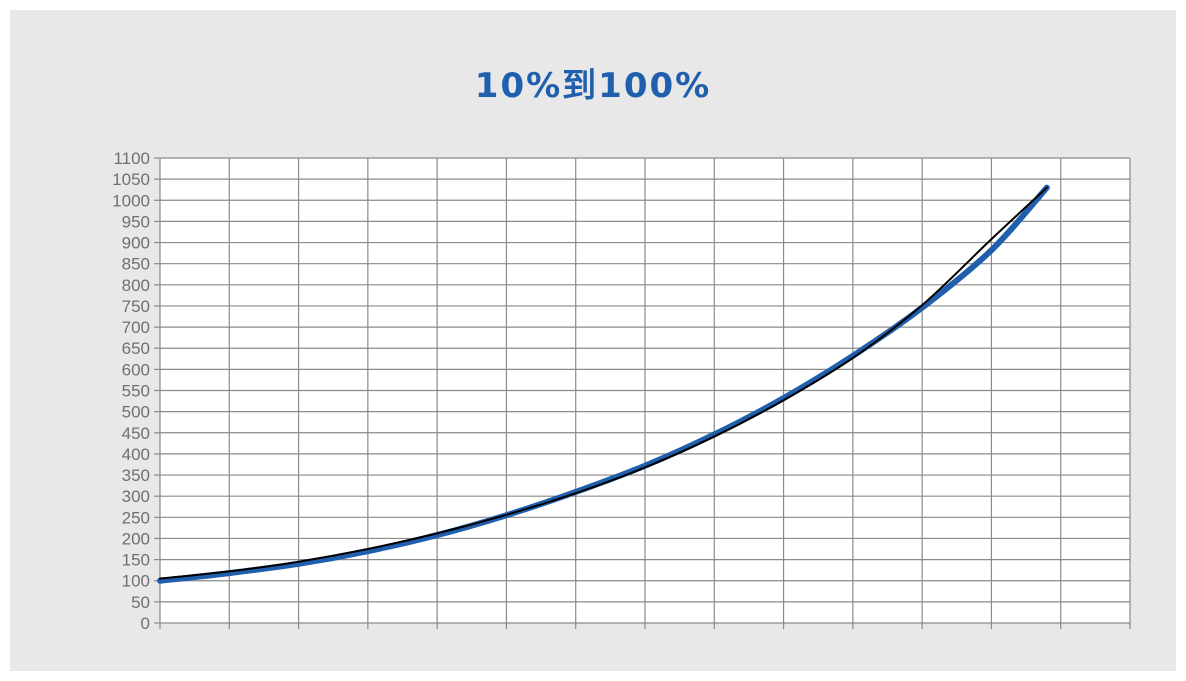  Describe the element at coordinates (136, 496) in the screenshot. I see `y-tick-label: 300` at that location.